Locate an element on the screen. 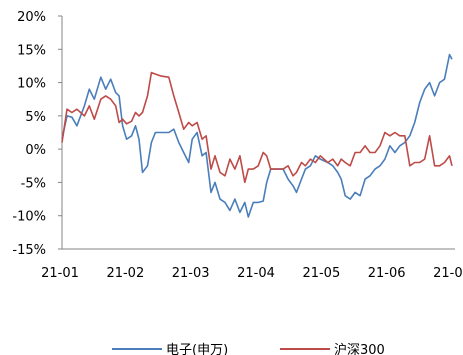 The height and width of the screenshot is (355, 463). y-tick-label: 5% is located at coordinates (35, 117).